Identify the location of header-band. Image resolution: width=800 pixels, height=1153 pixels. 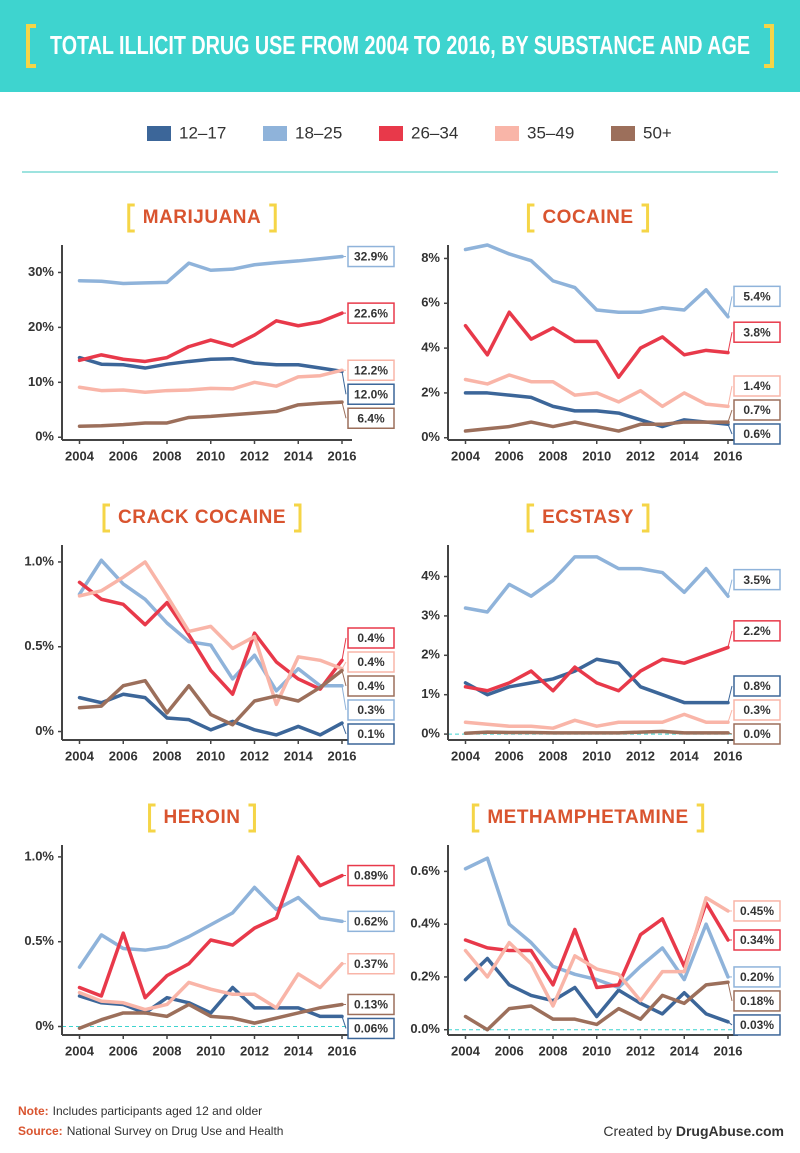
(400, 46).